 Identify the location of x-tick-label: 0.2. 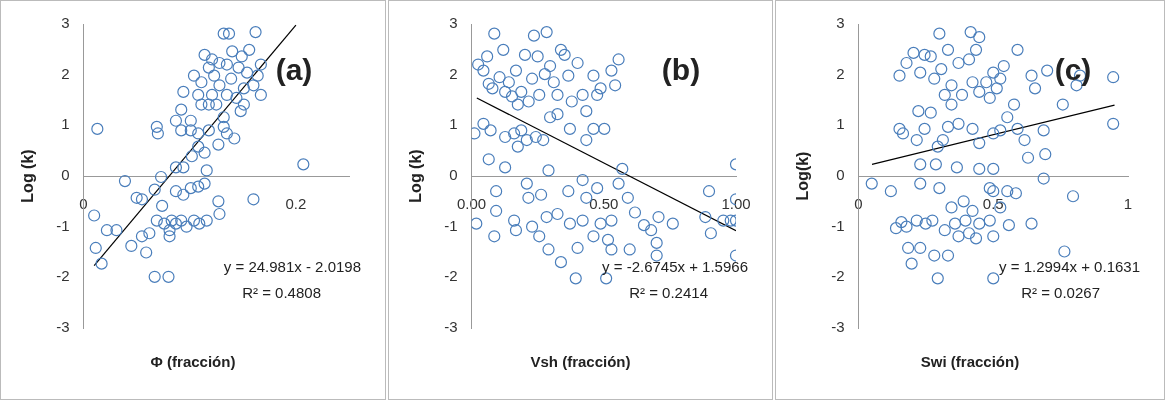
(296, 204).